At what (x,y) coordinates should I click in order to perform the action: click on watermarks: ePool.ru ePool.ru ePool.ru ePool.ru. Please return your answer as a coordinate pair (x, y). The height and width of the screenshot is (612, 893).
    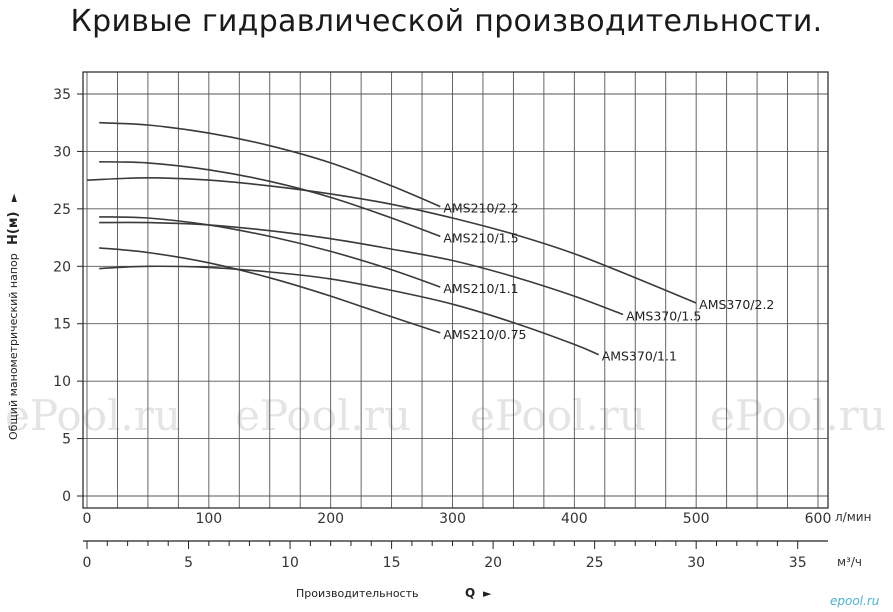
    Looking at the image, I should click on (445, 415).